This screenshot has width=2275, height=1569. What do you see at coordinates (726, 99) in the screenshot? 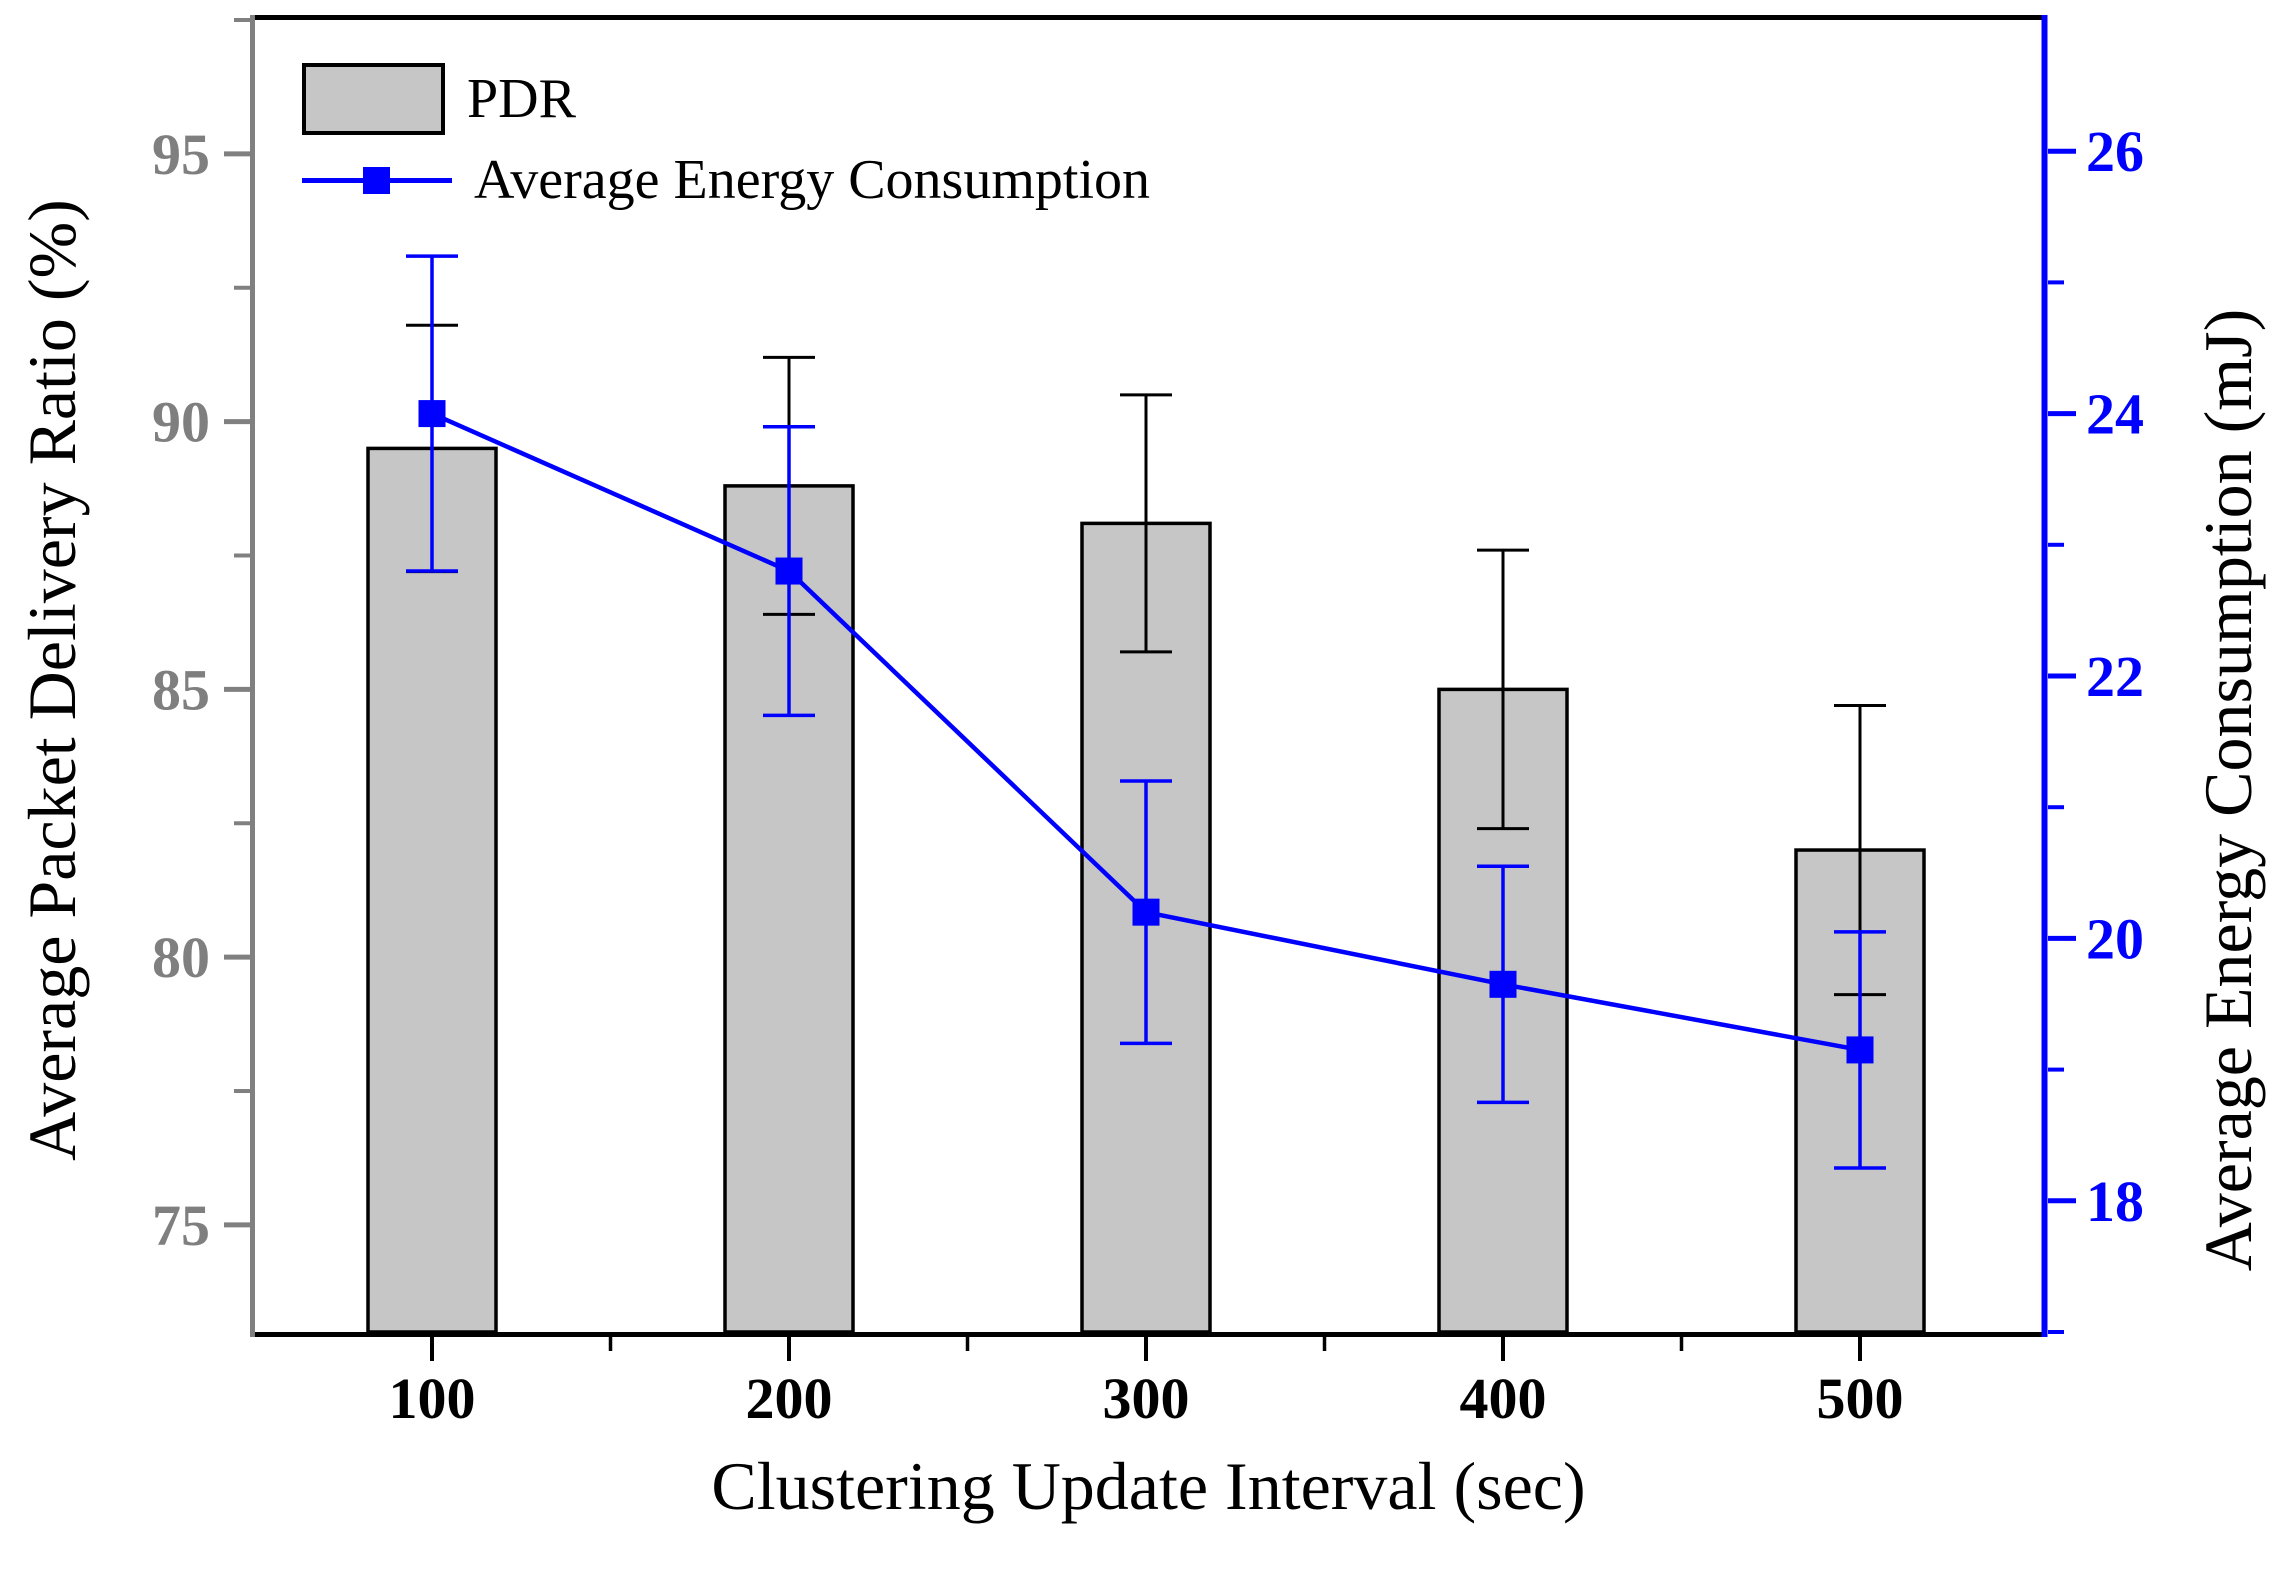
I see `legend-item-pdr: PDR` at bounding box center [726, 99].